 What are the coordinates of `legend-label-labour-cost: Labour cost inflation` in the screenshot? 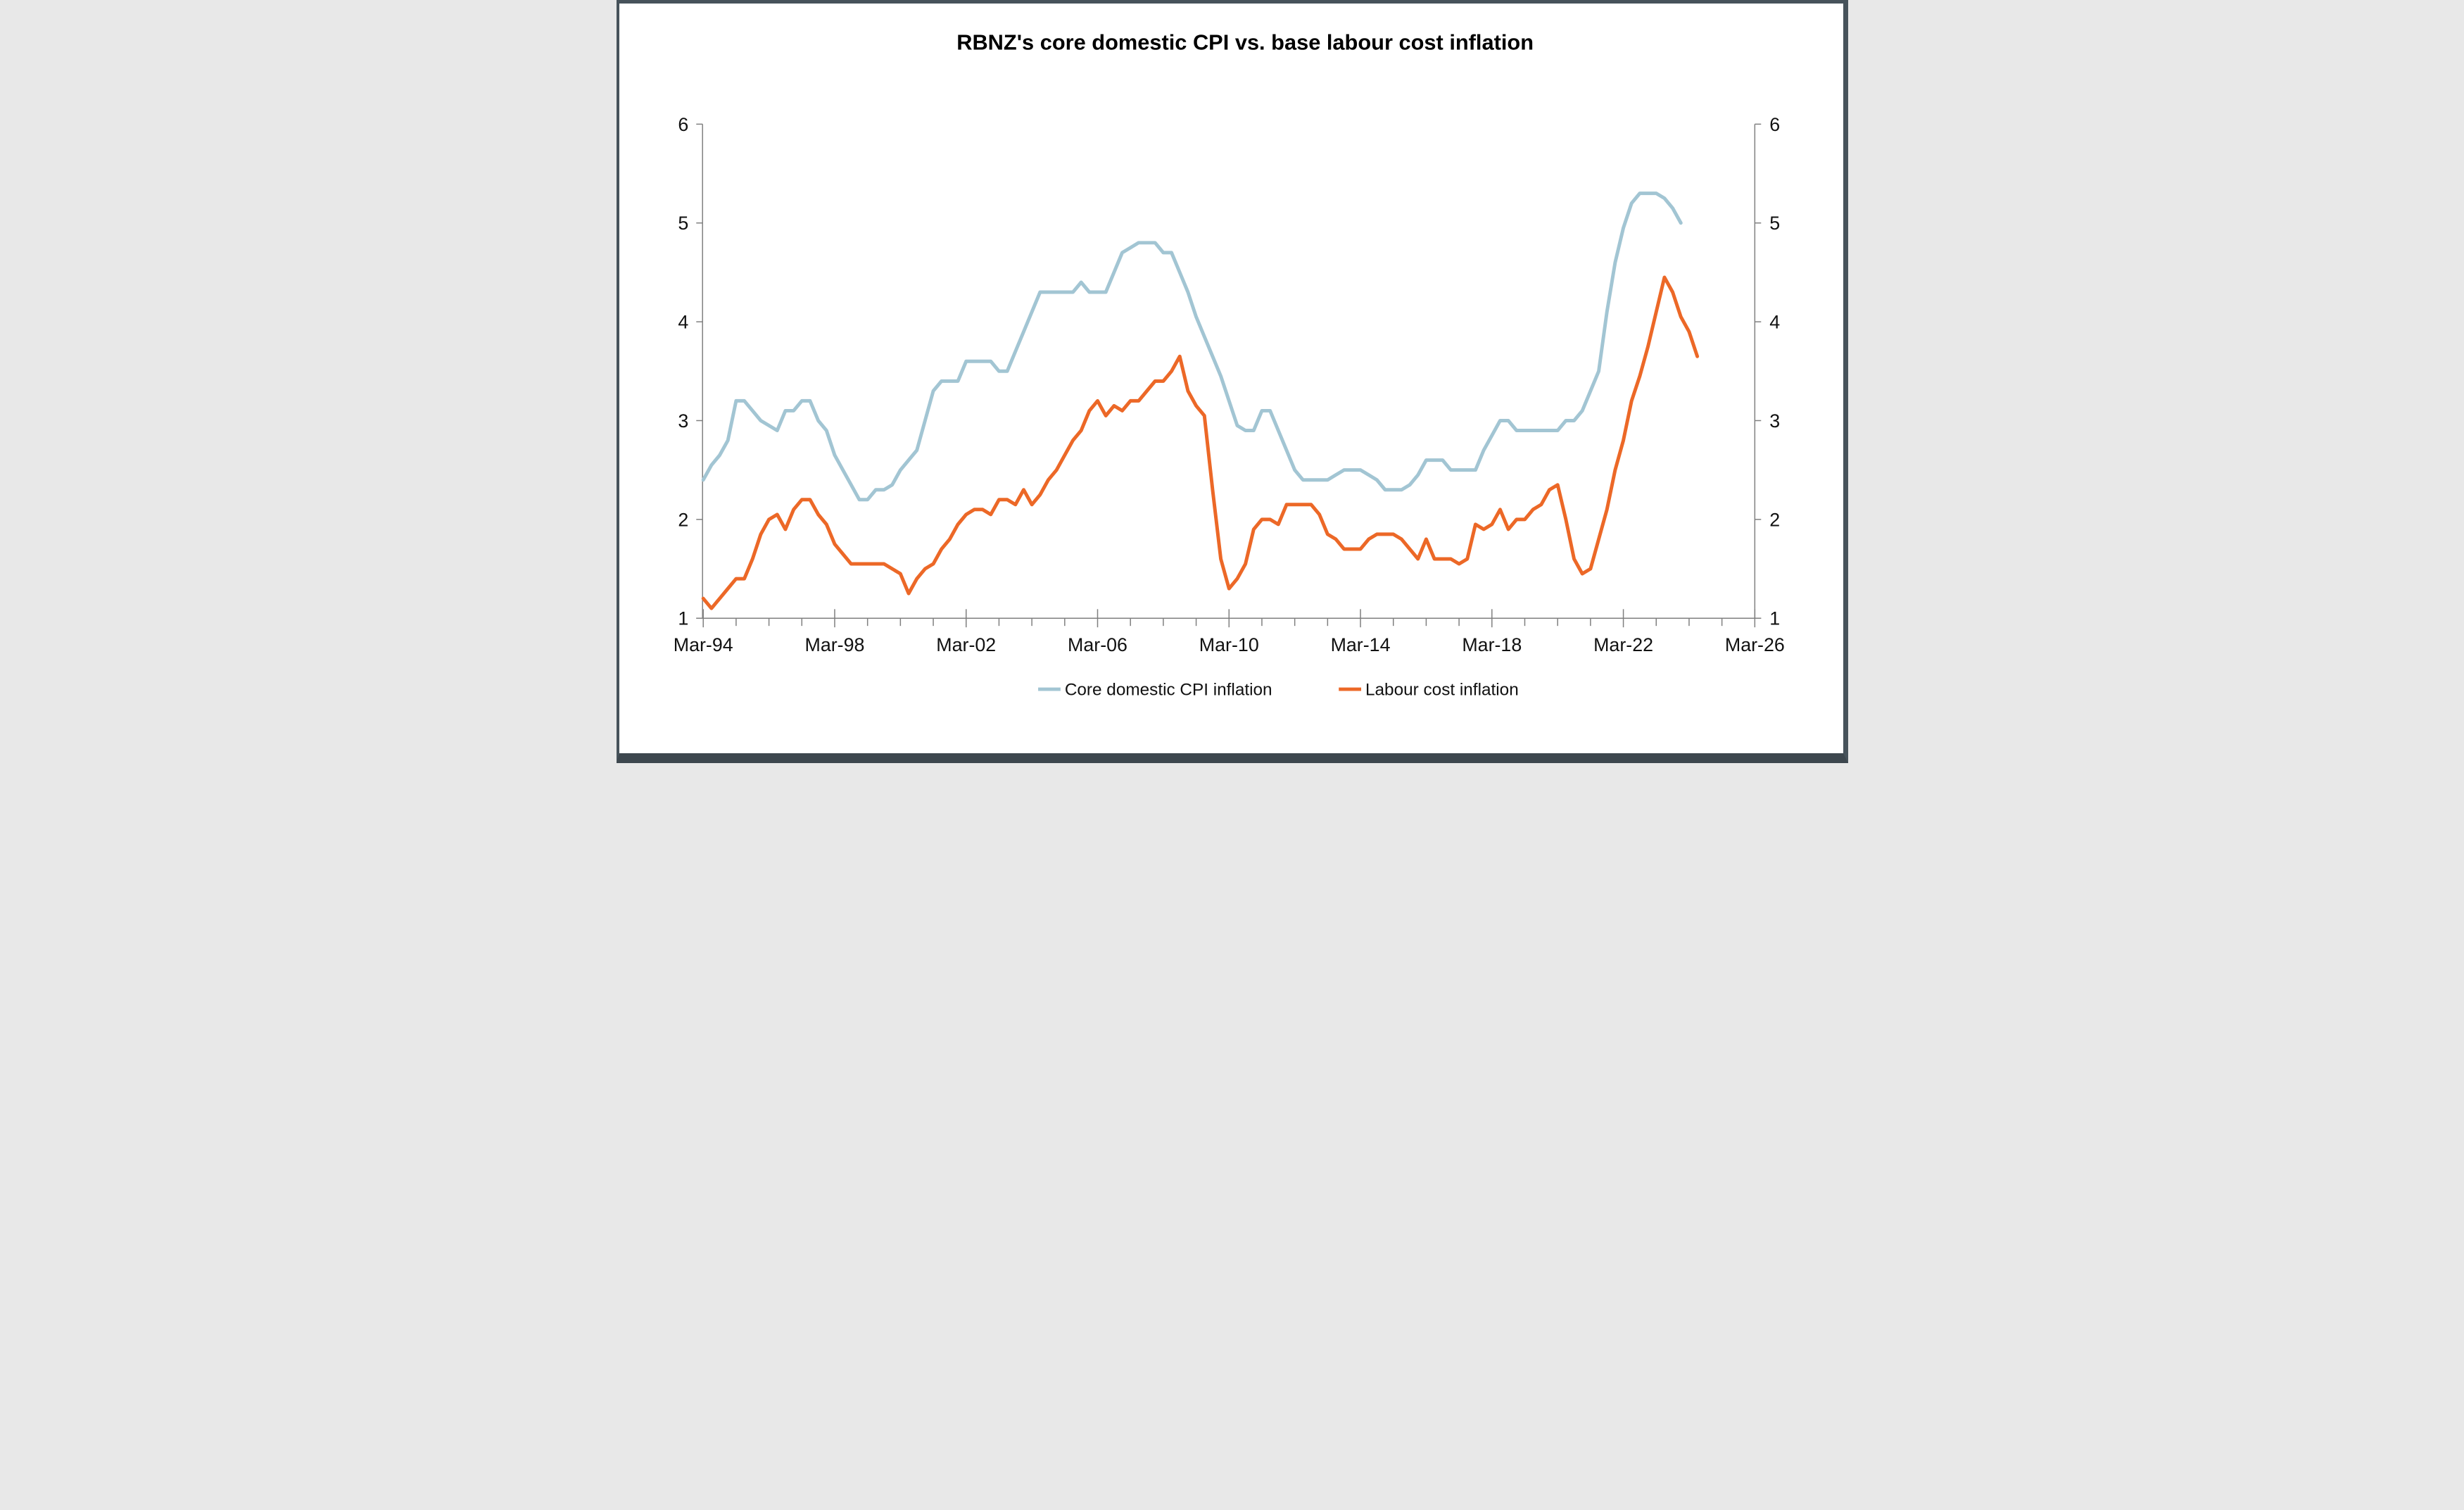 It's located at (1441, 690).